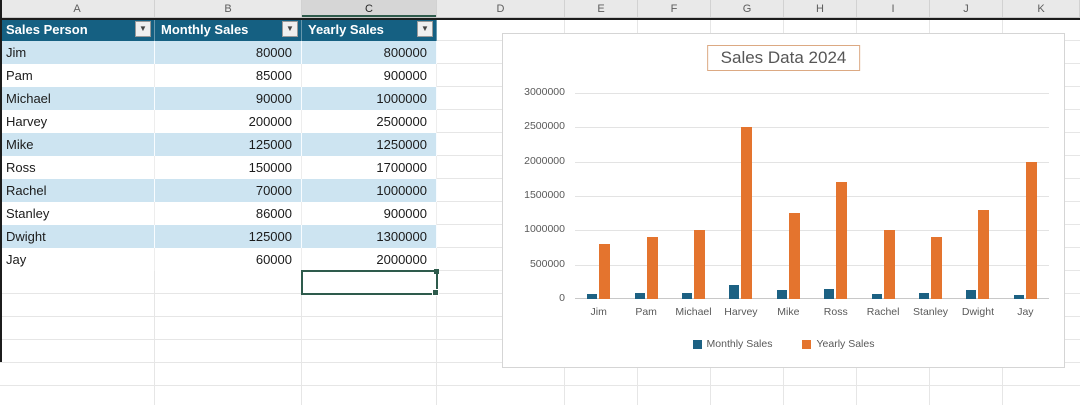  Describe the element at coordinates (544, 126) in the screenshot. I see `y-axis-tick-label: 2500000` at that location.